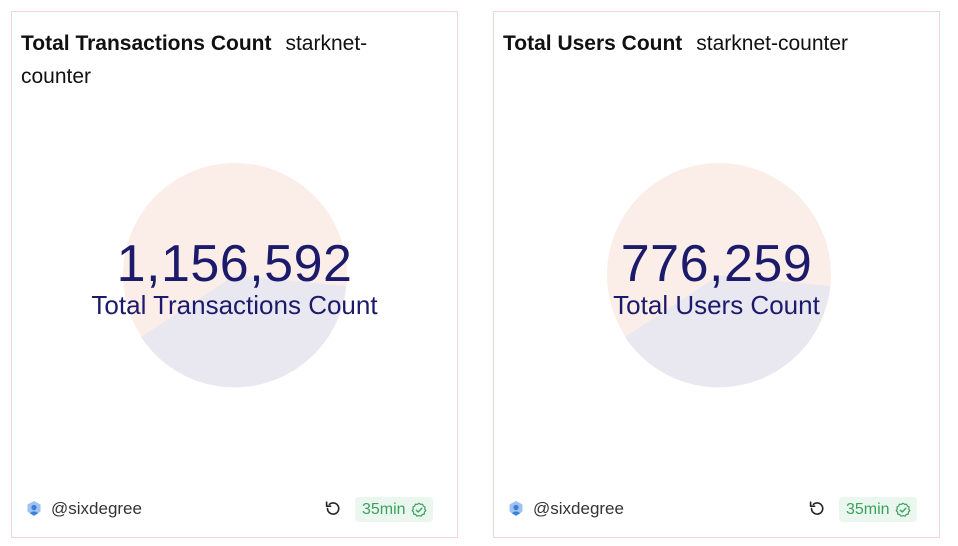 The height and width of the screenshot is (546, 958). I want to click on metric-label: Total Users Count, so click(716, 305).